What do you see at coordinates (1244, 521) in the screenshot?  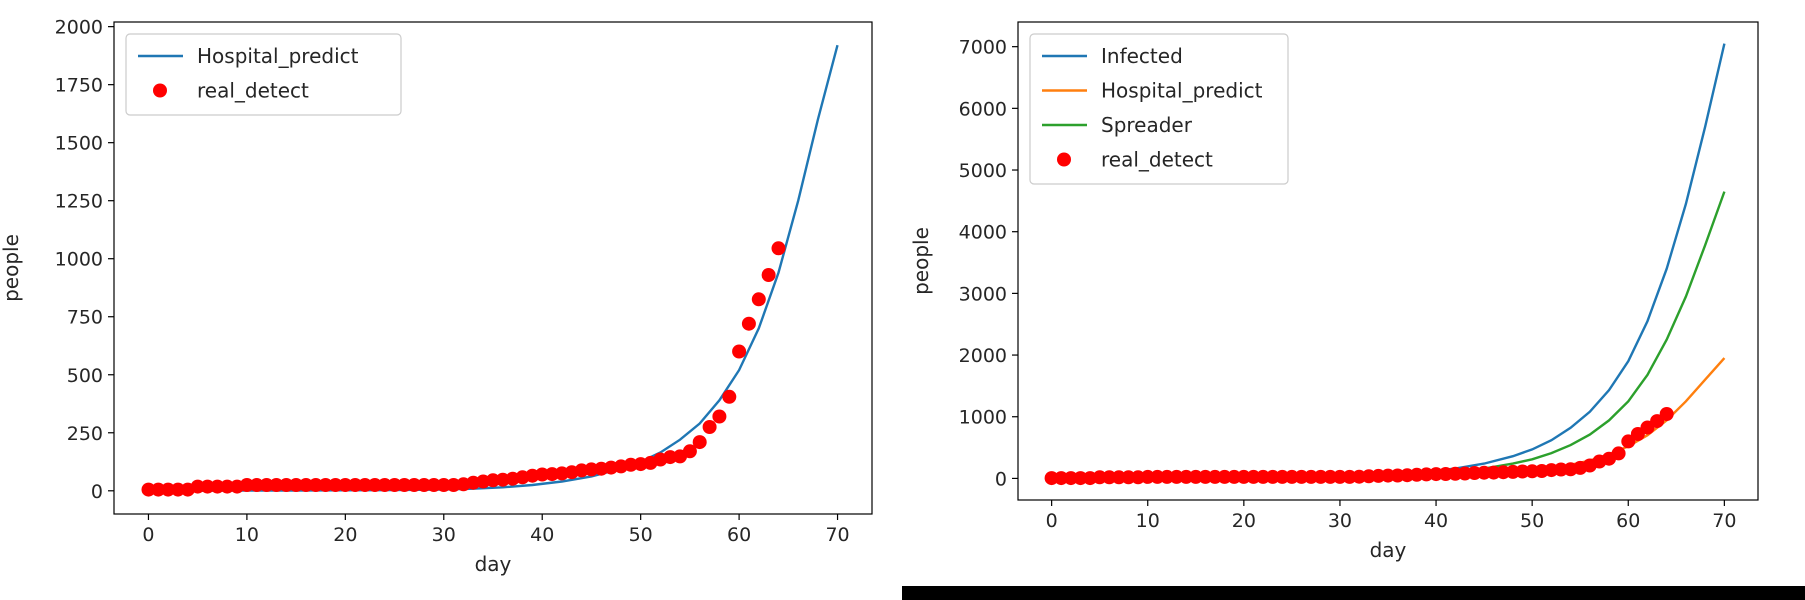 I see `x-tick-label: 20` at bounding box center [1244, 521].